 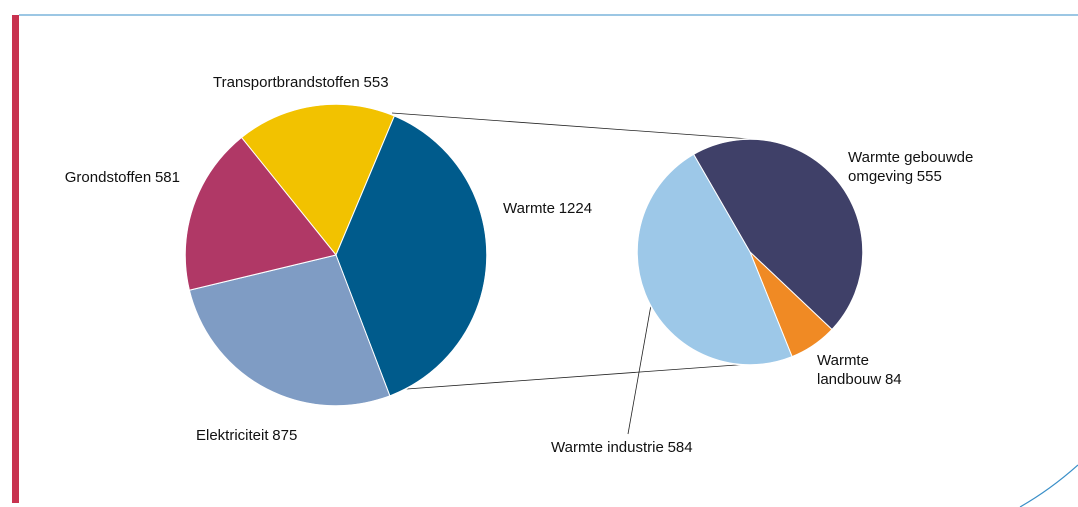 I want to click on value-label: 584, so click(x=680, y=447).